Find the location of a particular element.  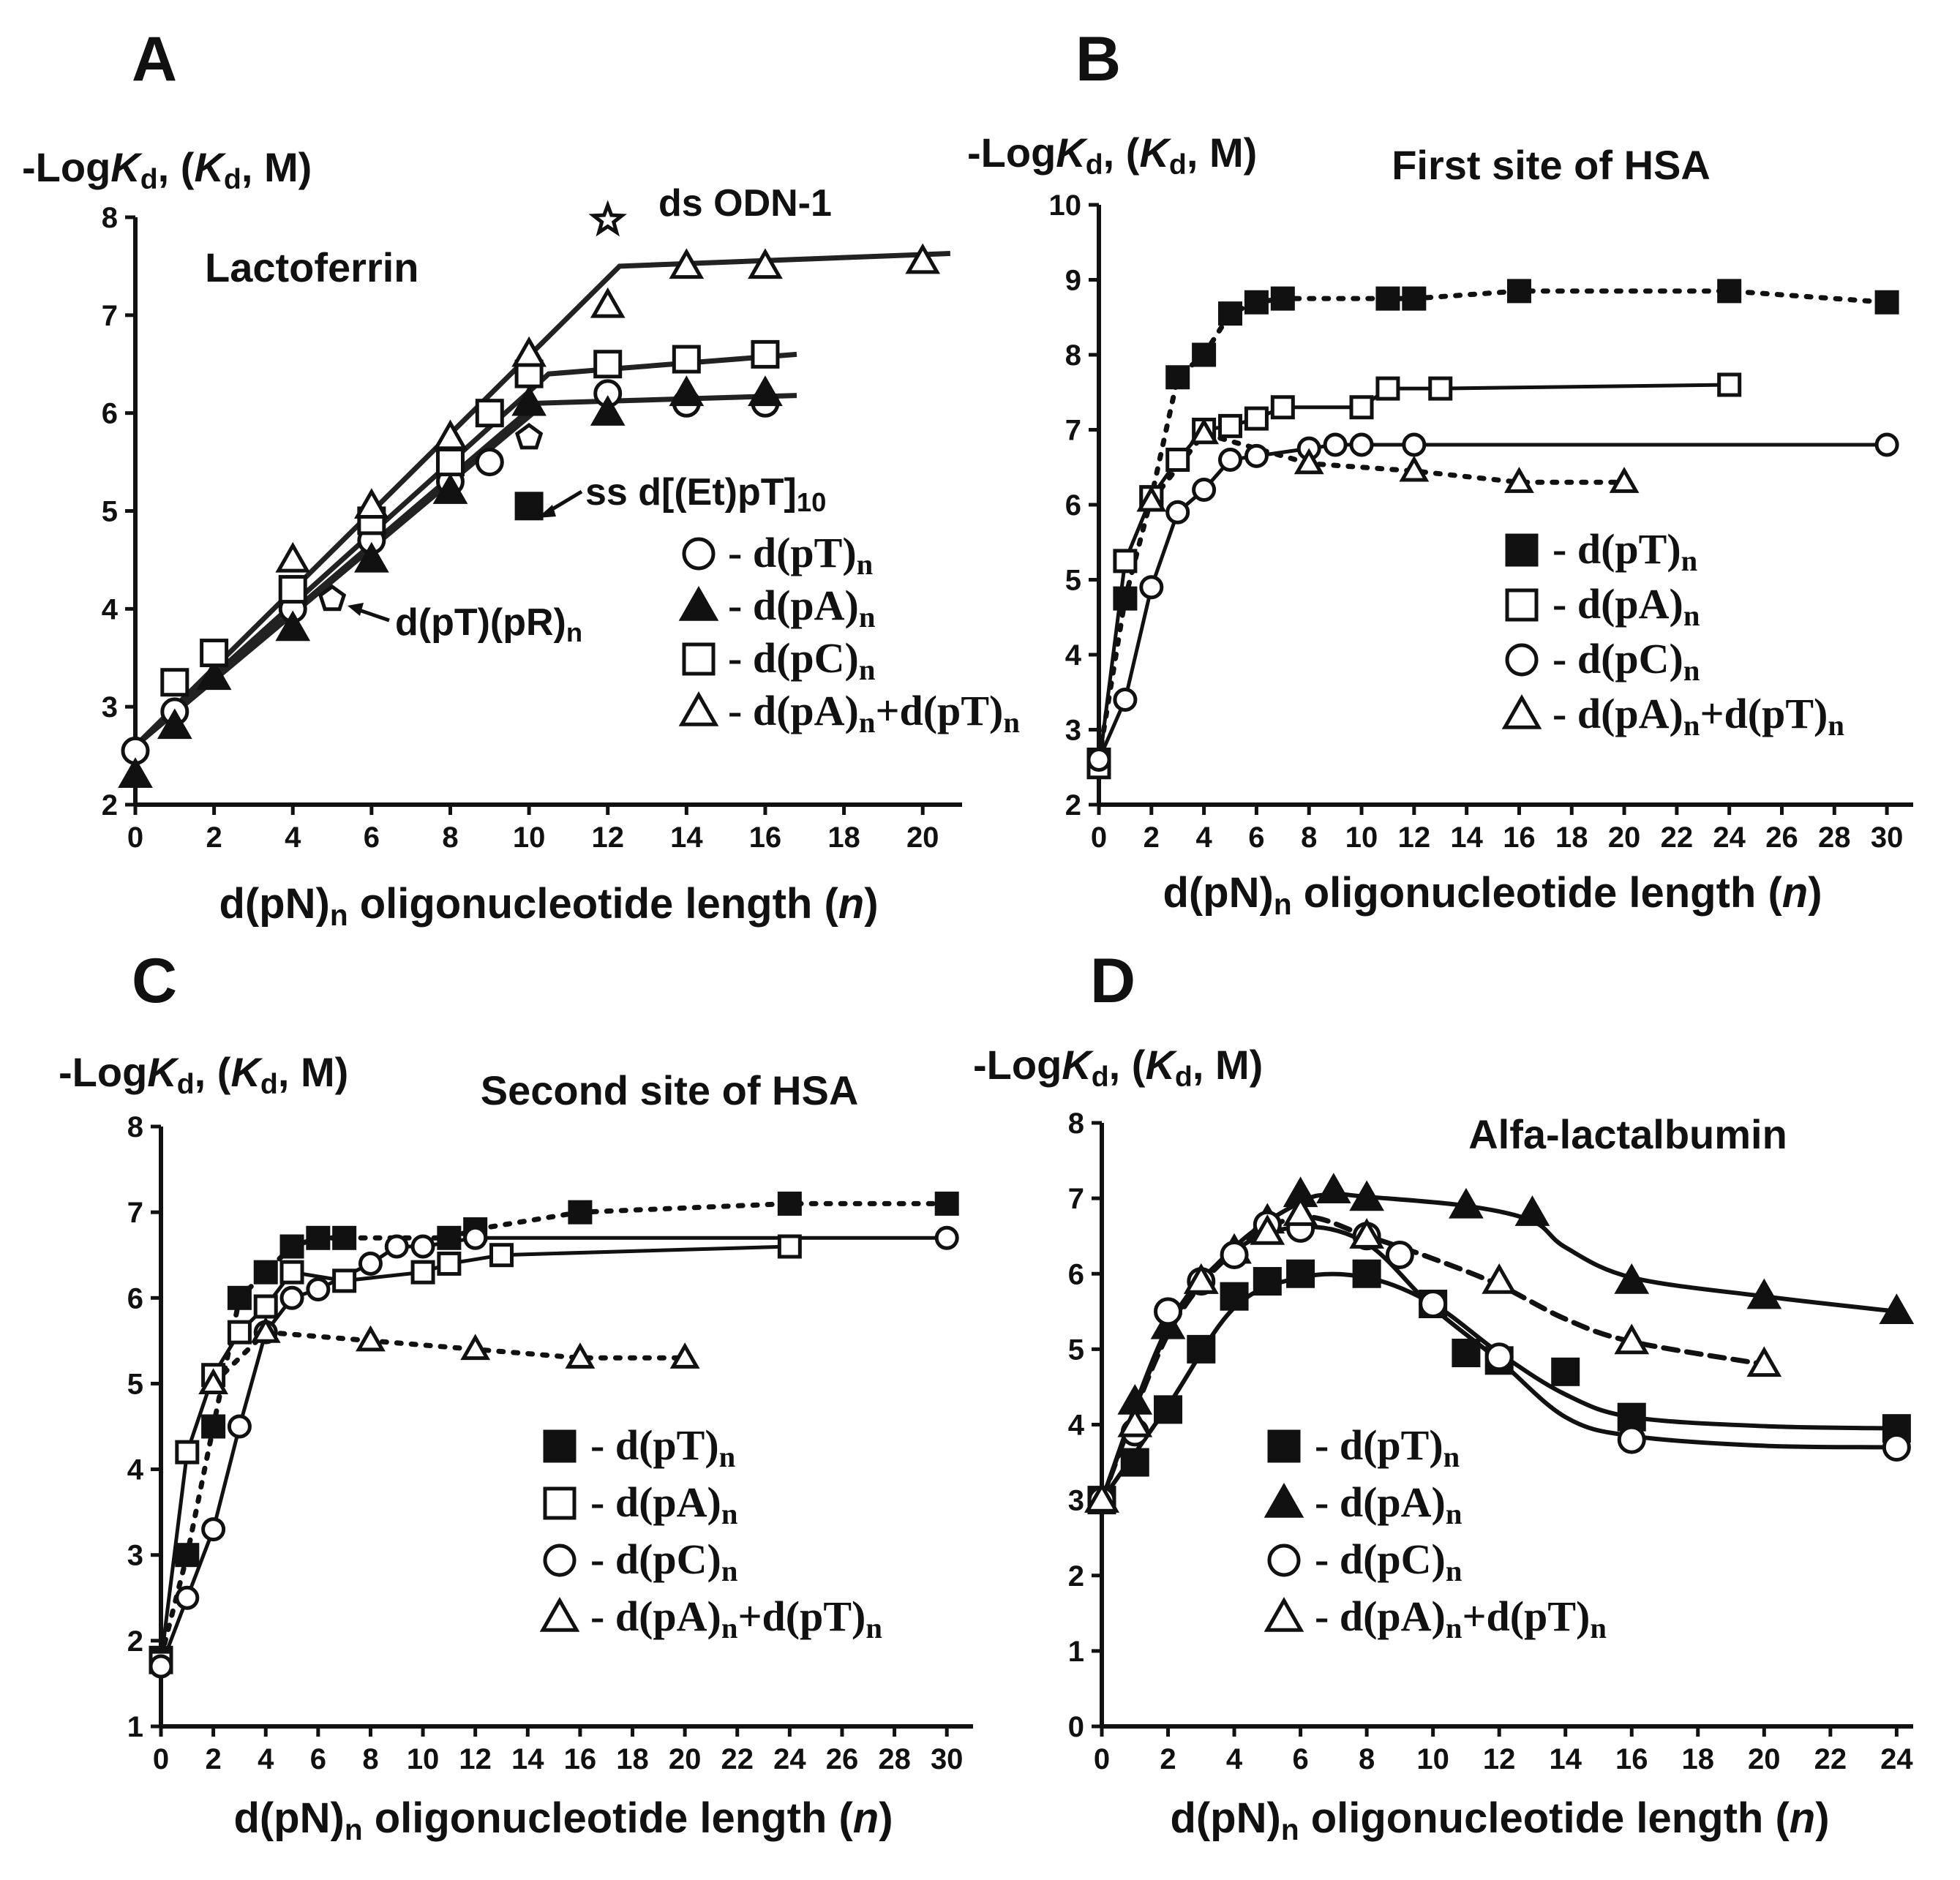

chart-title: Lactoferrin is located at coordinates (312, 267).